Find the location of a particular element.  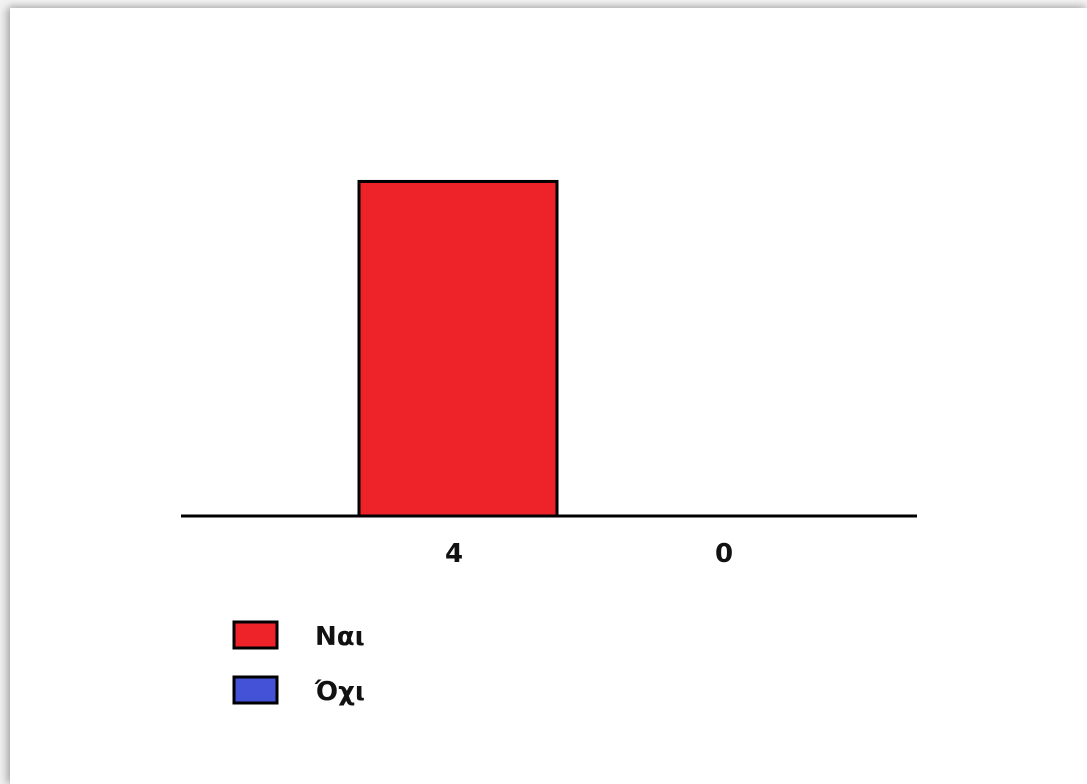

bars-group is located at coordinates (458, 348).